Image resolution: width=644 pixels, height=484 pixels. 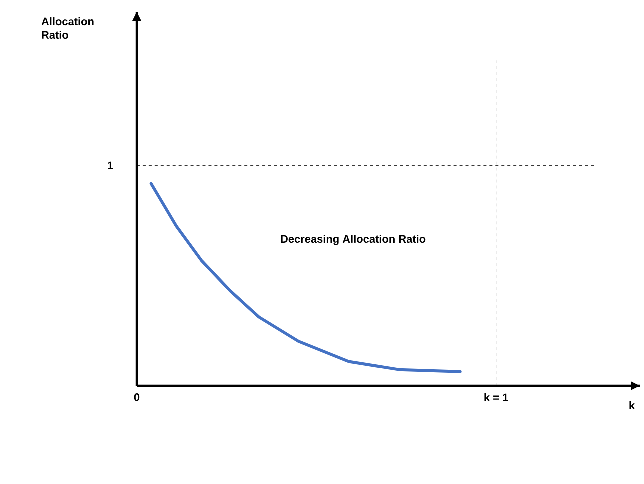 I want to click on x-tick-label: 0, so click(x=137, y=398).